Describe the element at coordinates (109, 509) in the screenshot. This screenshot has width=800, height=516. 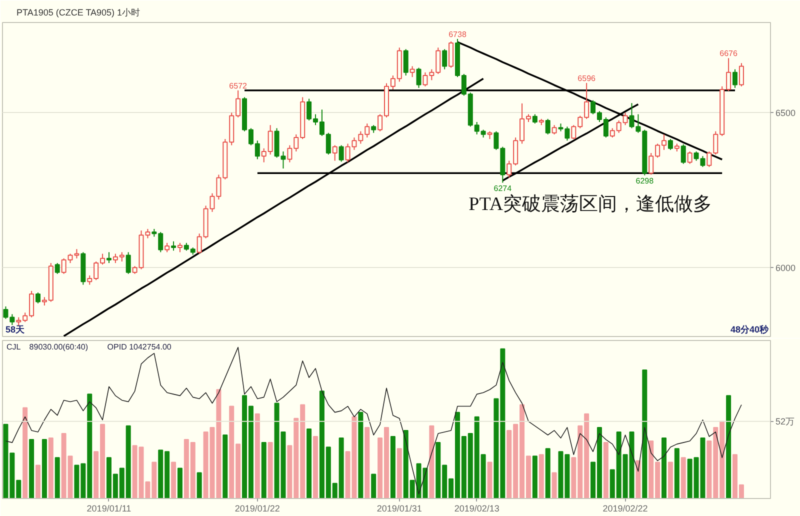
I see `x-tick-label: 2019/01/11` at that location.